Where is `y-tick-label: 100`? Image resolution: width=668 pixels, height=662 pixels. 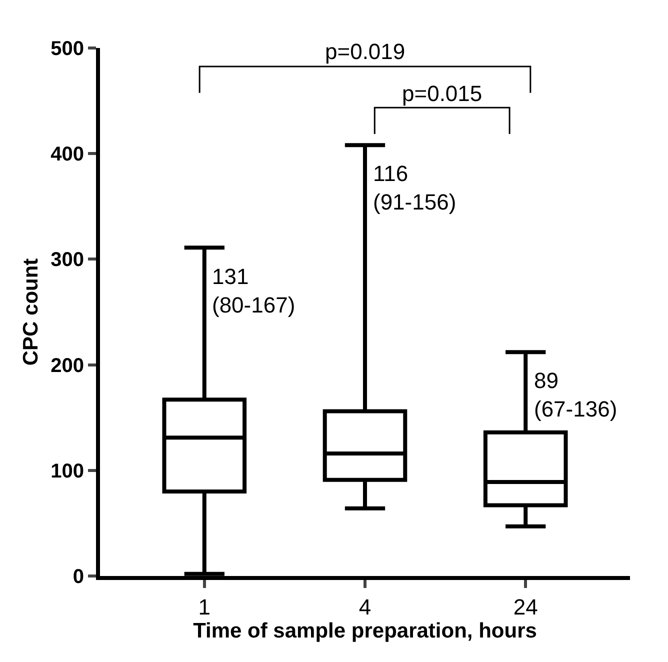 y-tick-label: 100 is located at coordinates (67, 471).